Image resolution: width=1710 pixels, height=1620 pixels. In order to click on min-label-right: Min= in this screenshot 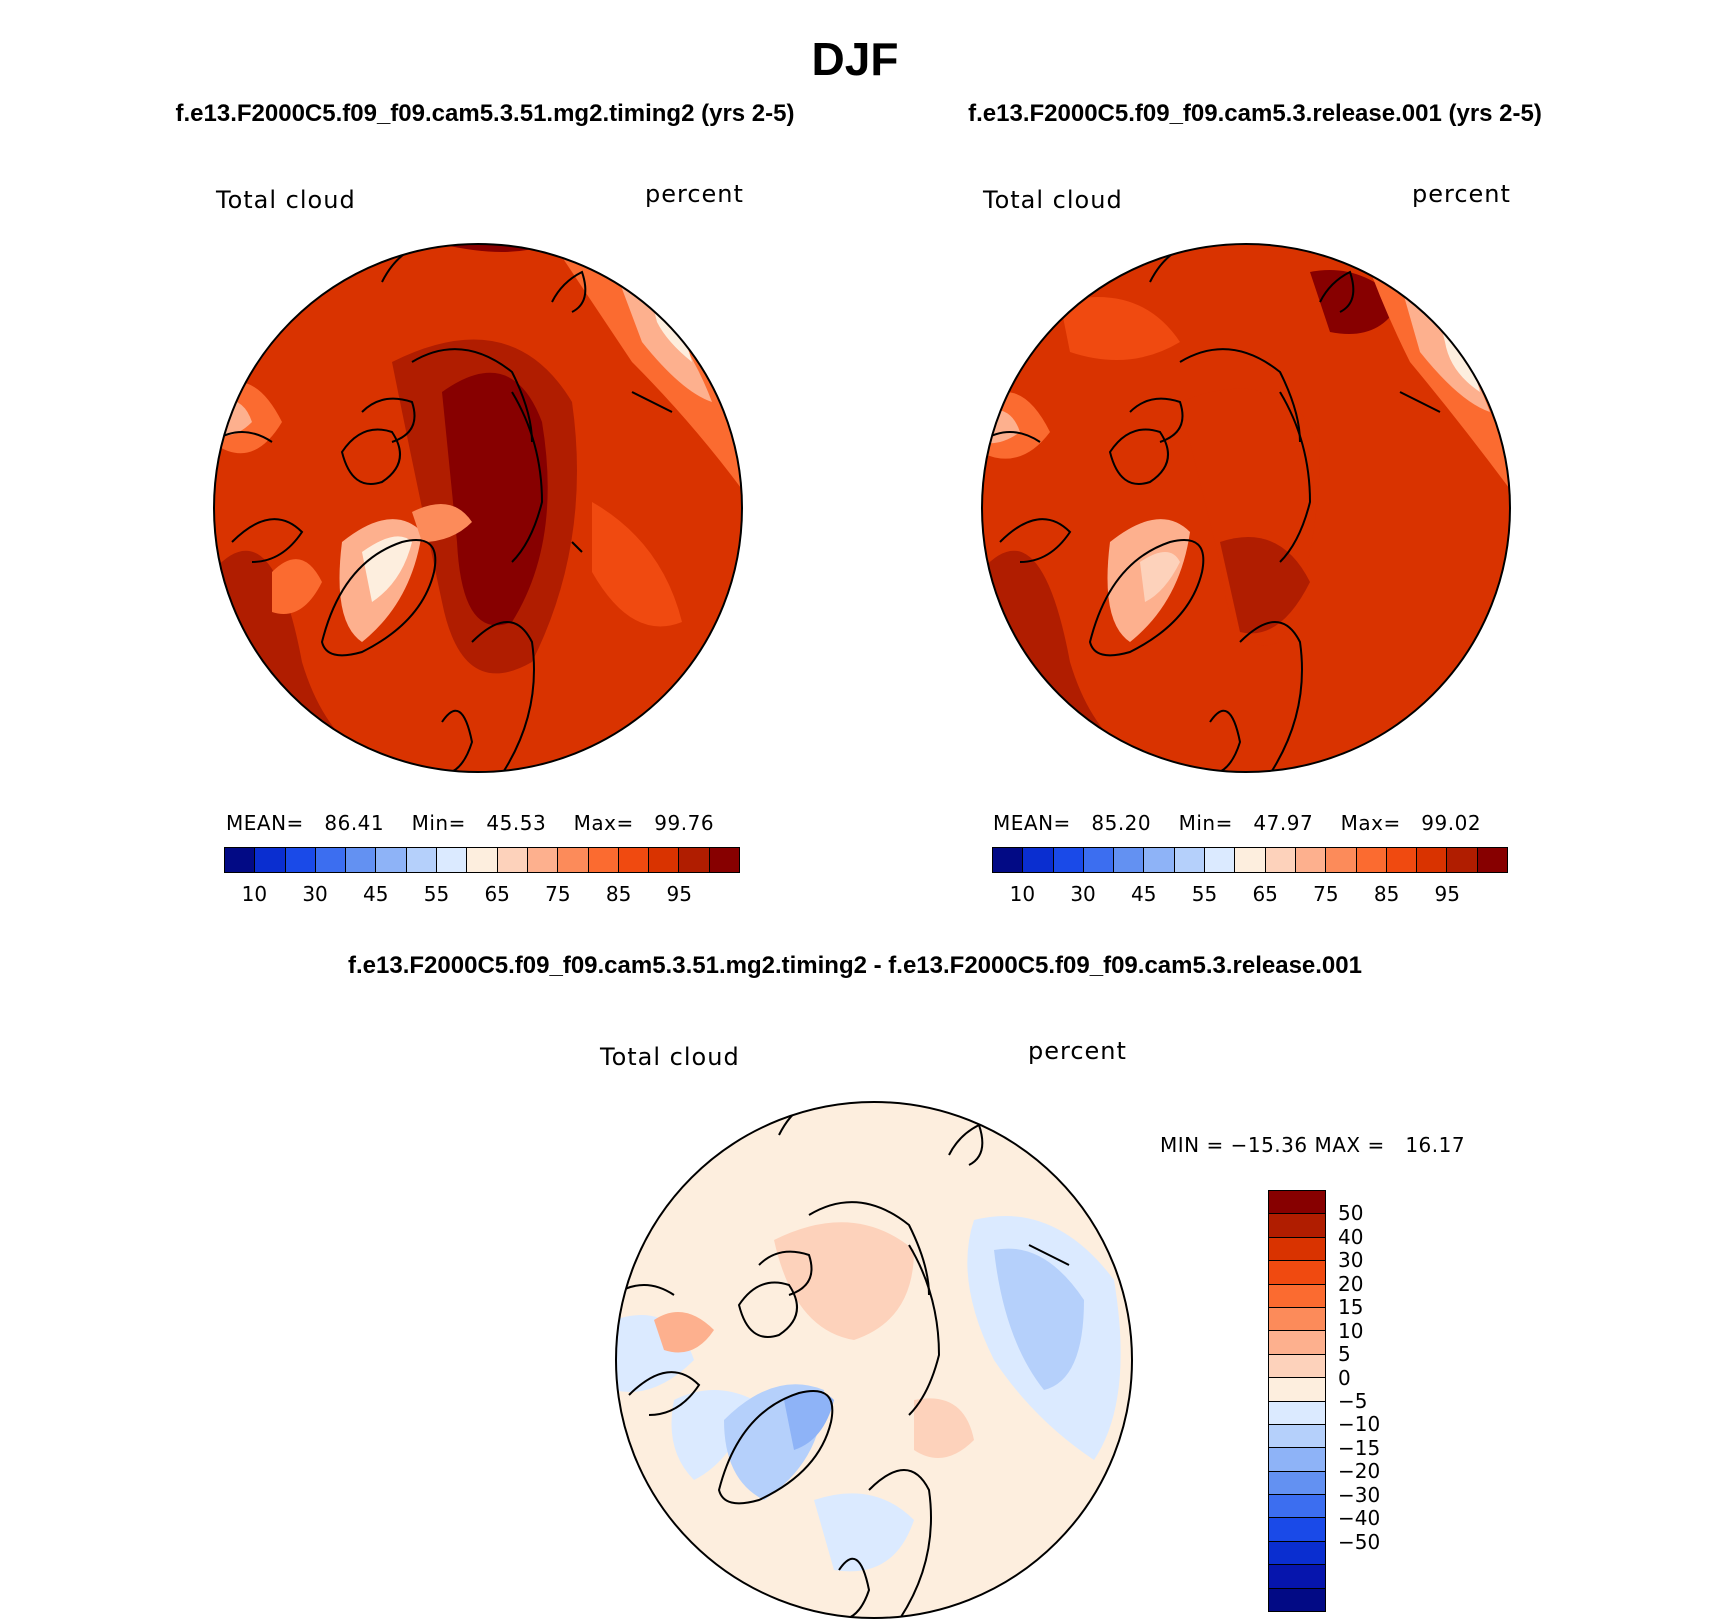, I will do `click(1205, 823)`.